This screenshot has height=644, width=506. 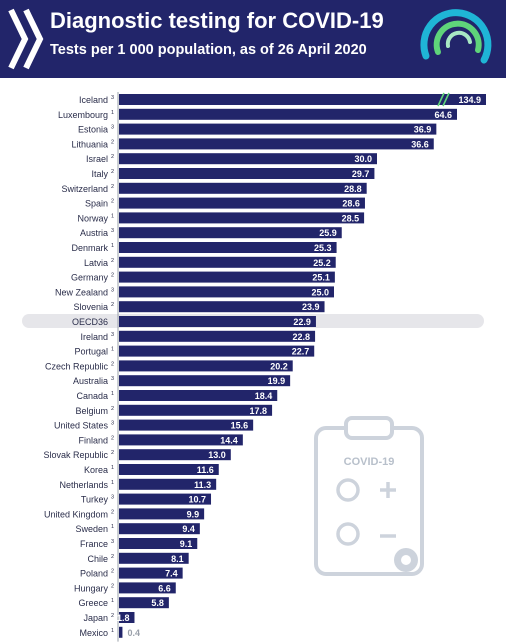 What do you see at coordinates (177, 559) in the screenshot?
I see `data-label: 8.1` at bounding box center [177, 559].